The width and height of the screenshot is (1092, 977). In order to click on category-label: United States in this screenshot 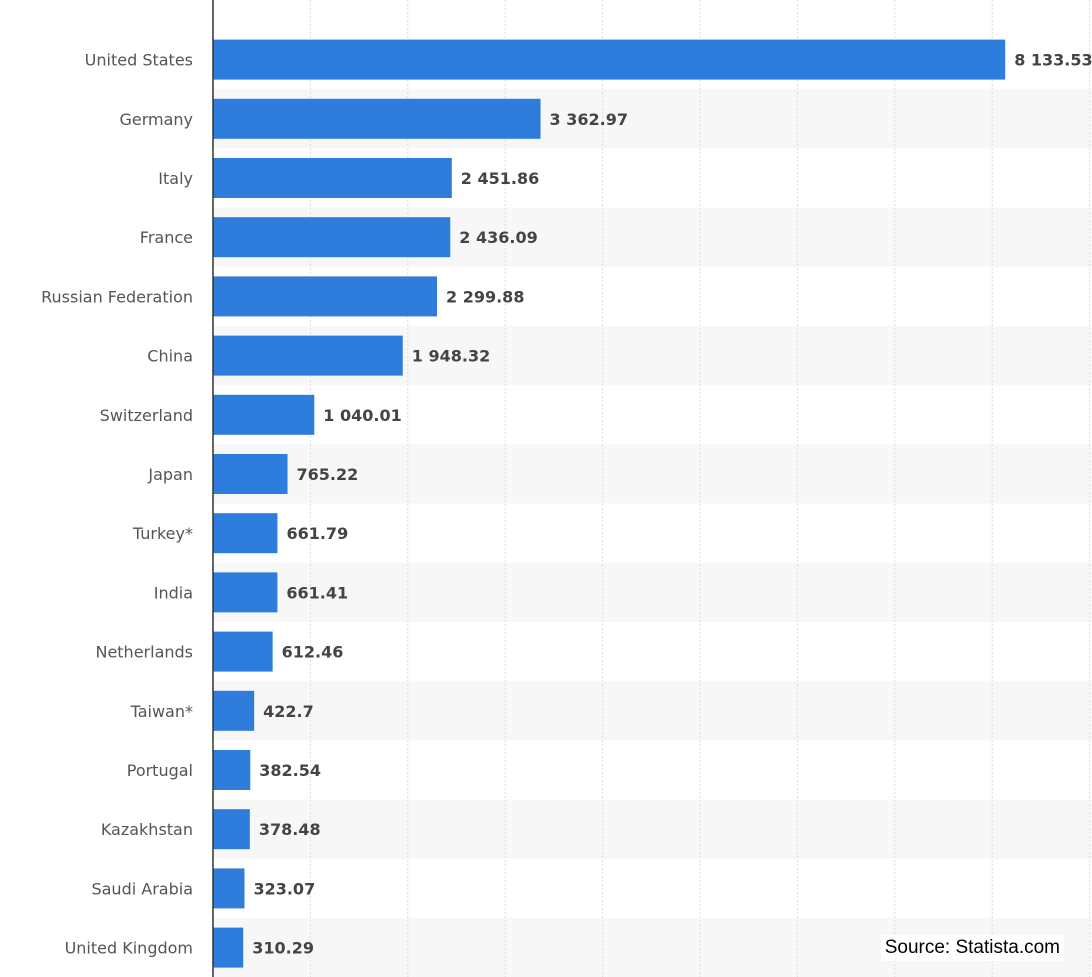, I will do `click(139, 60)`.